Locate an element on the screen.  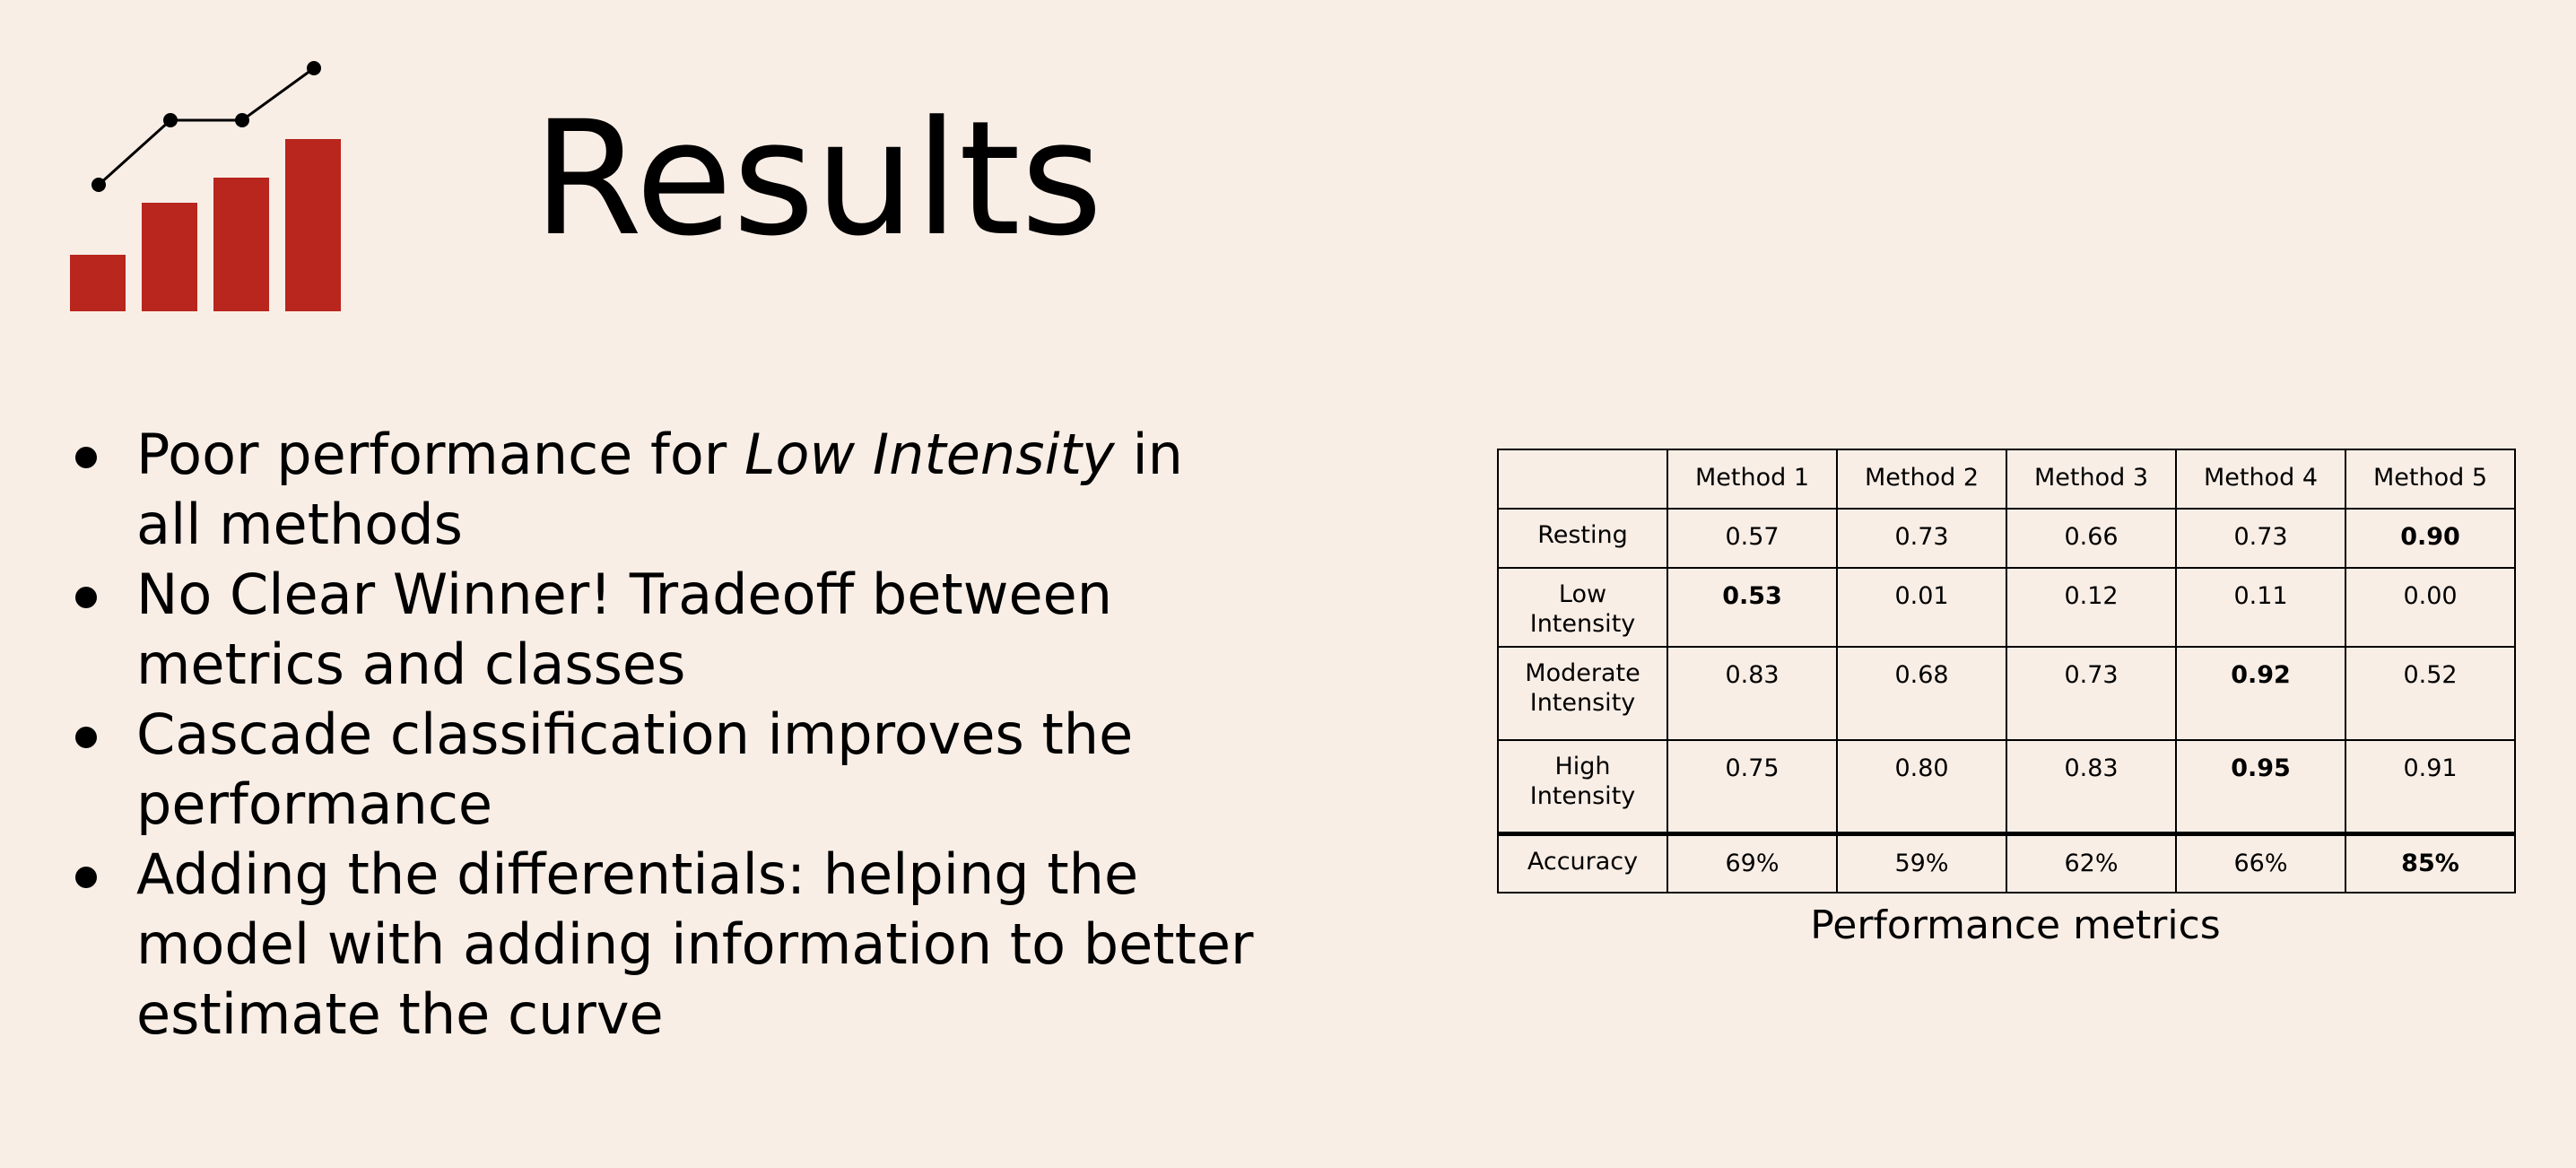
column-header: Method 1 is located at coordinates (1752, 480).